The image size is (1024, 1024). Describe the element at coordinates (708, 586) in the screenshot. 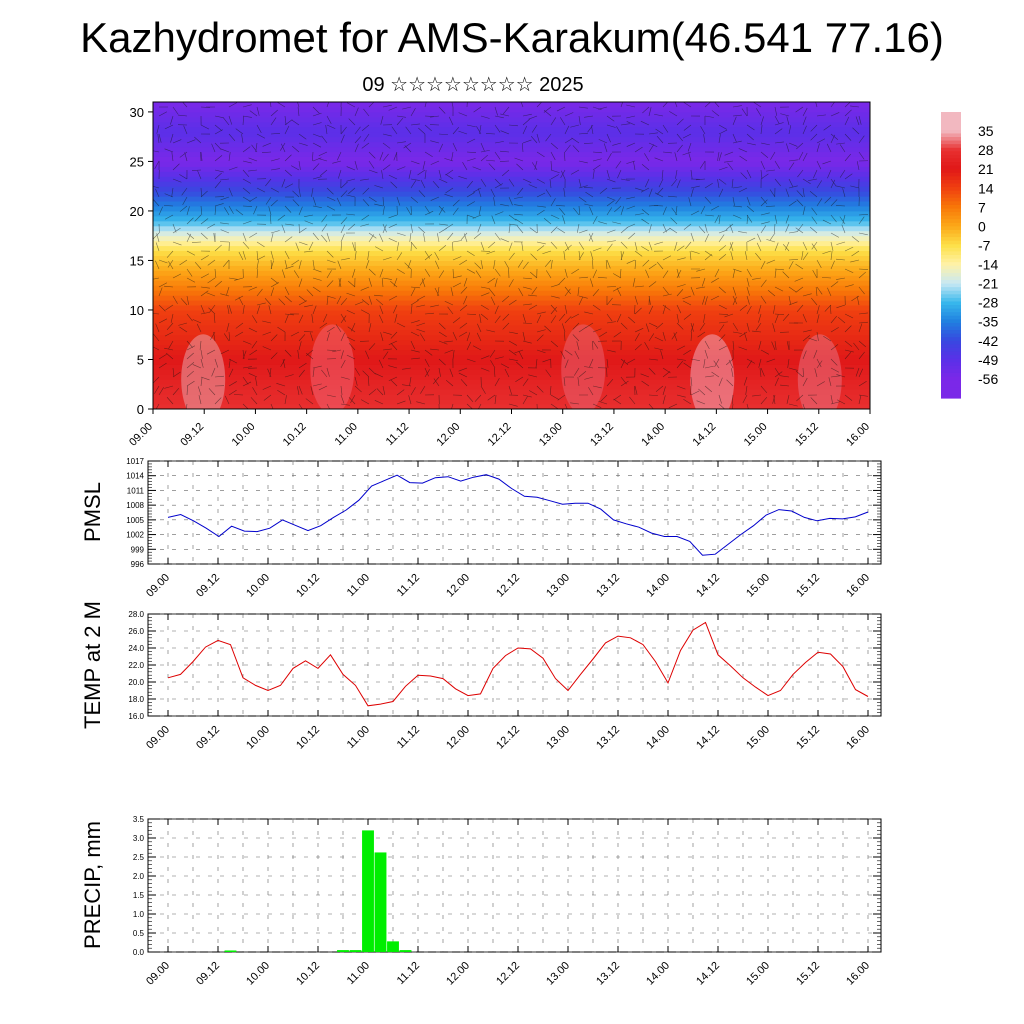

I see `pmsl-x-tick-label: 14.12` at that location.